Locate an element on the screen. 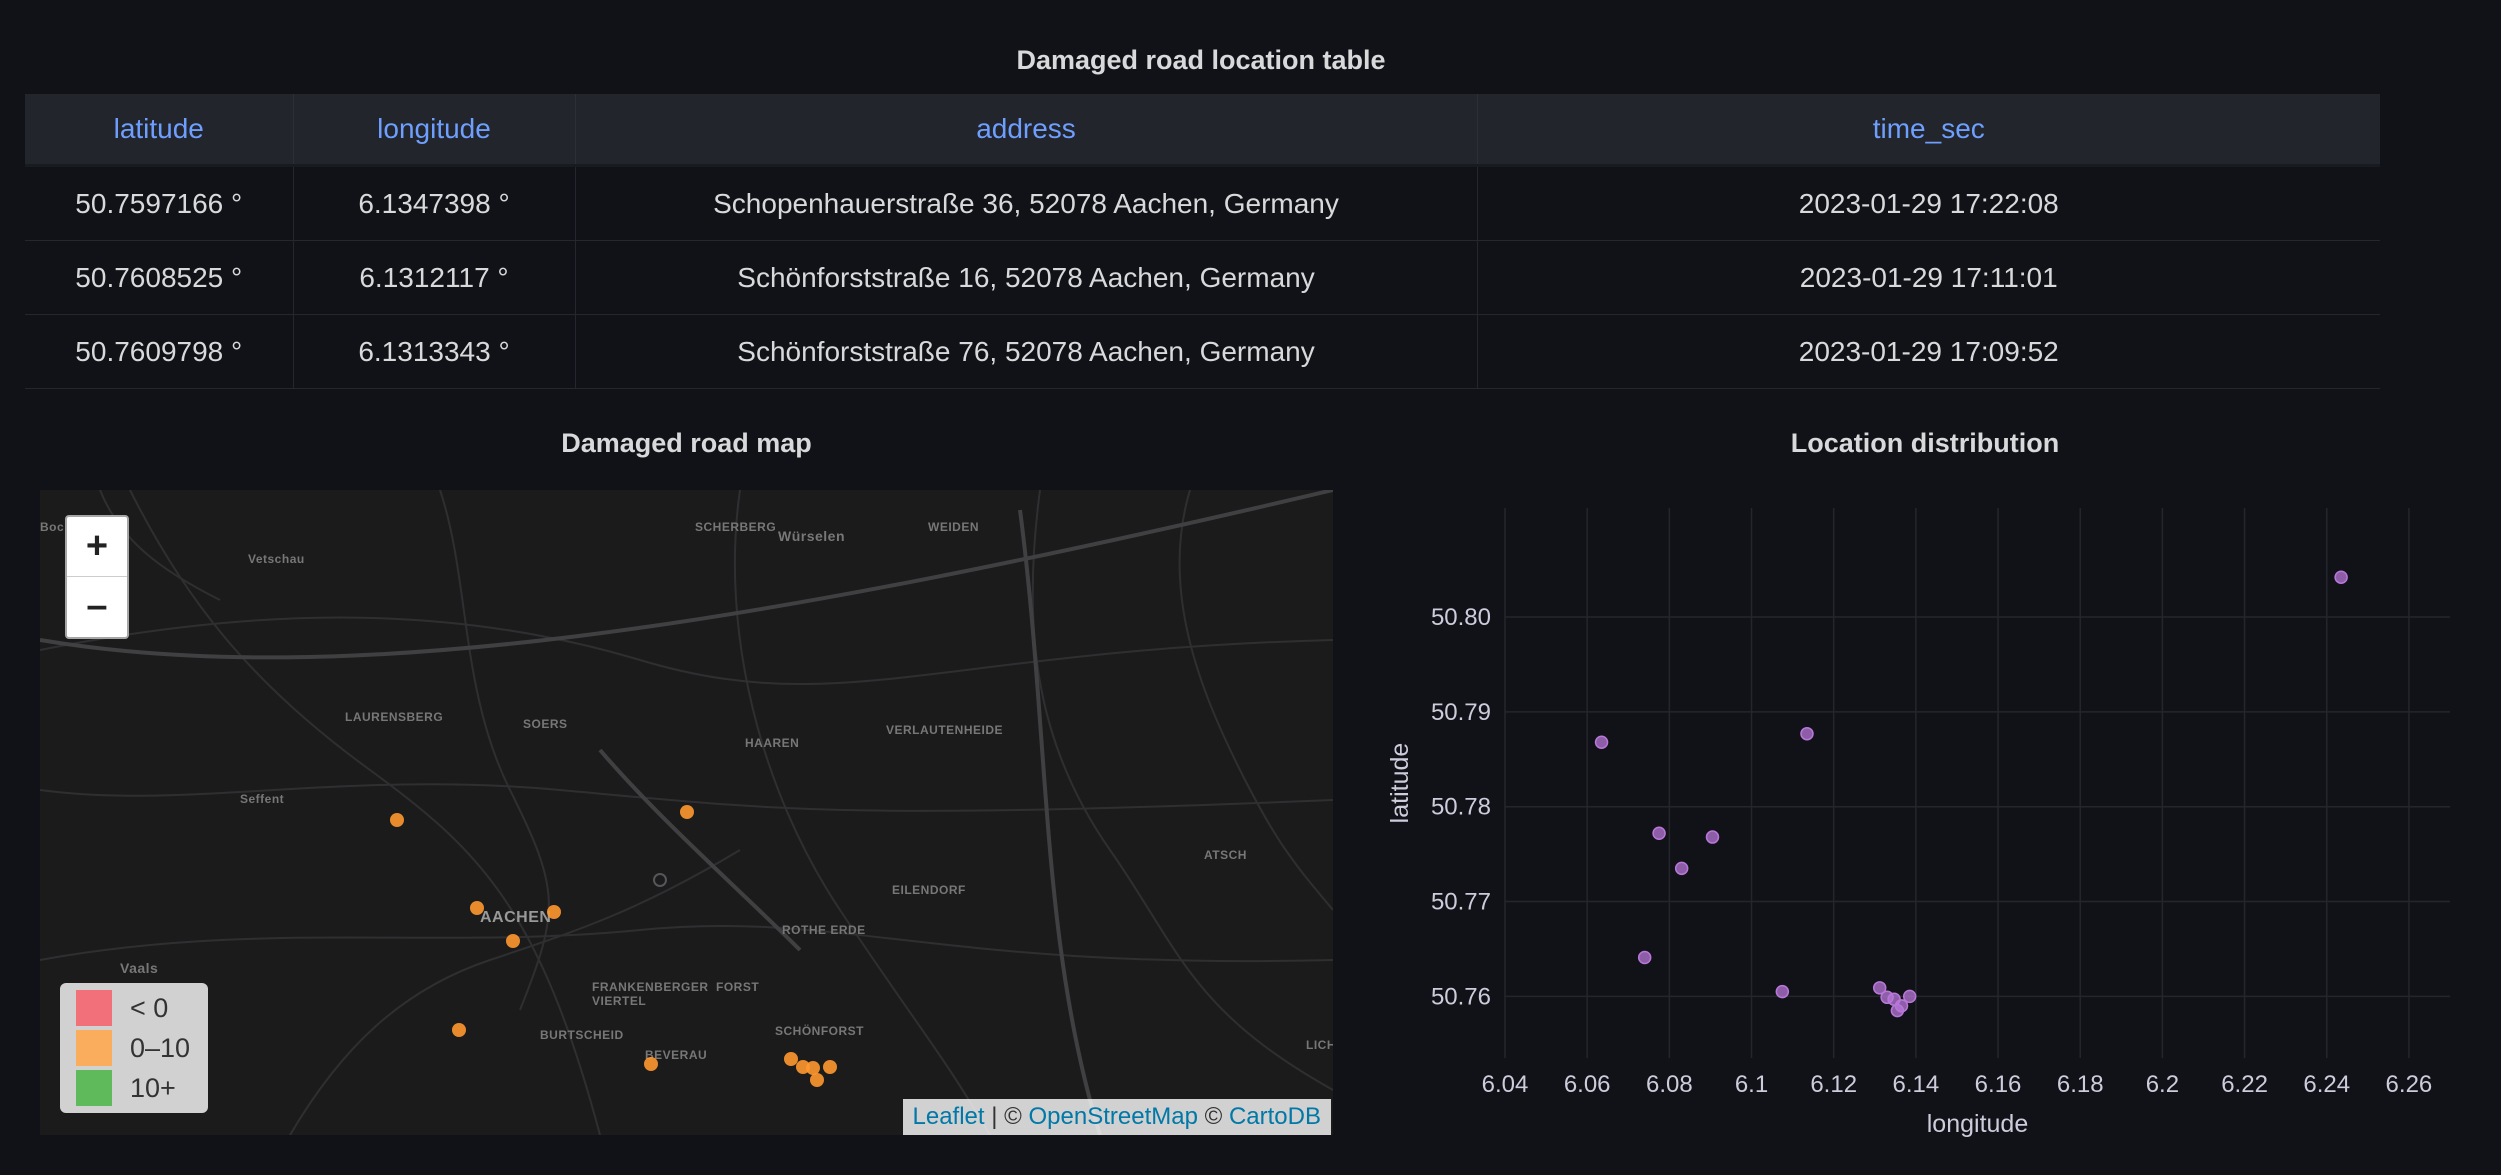  y-tick-label: 50.79 is located at coordinates (1461, 712).